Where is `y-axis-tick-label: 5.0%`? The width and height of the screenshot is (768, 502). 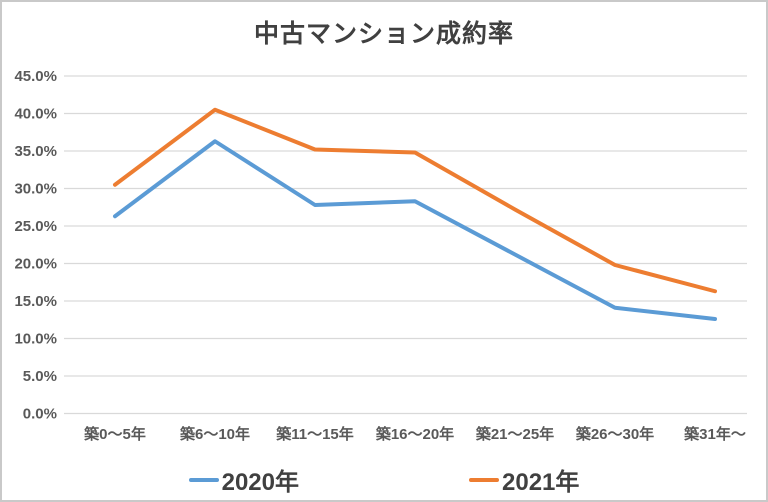 y-axis-tick-label: 5.0% is located at coordinates (40, 376).